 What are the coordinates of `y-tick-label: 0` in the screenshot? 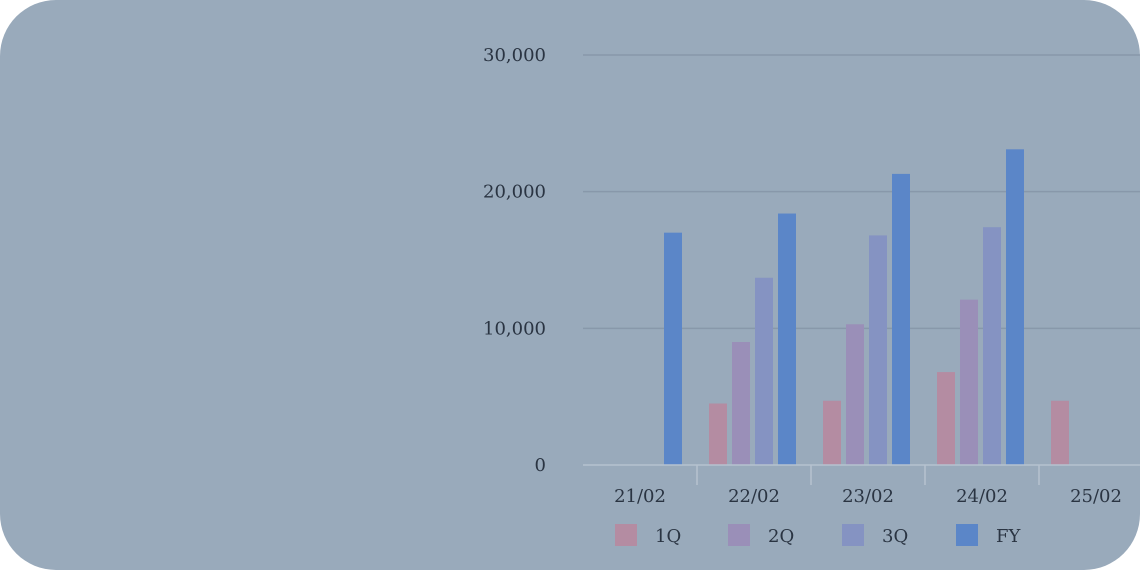 It's located at (540, 465).